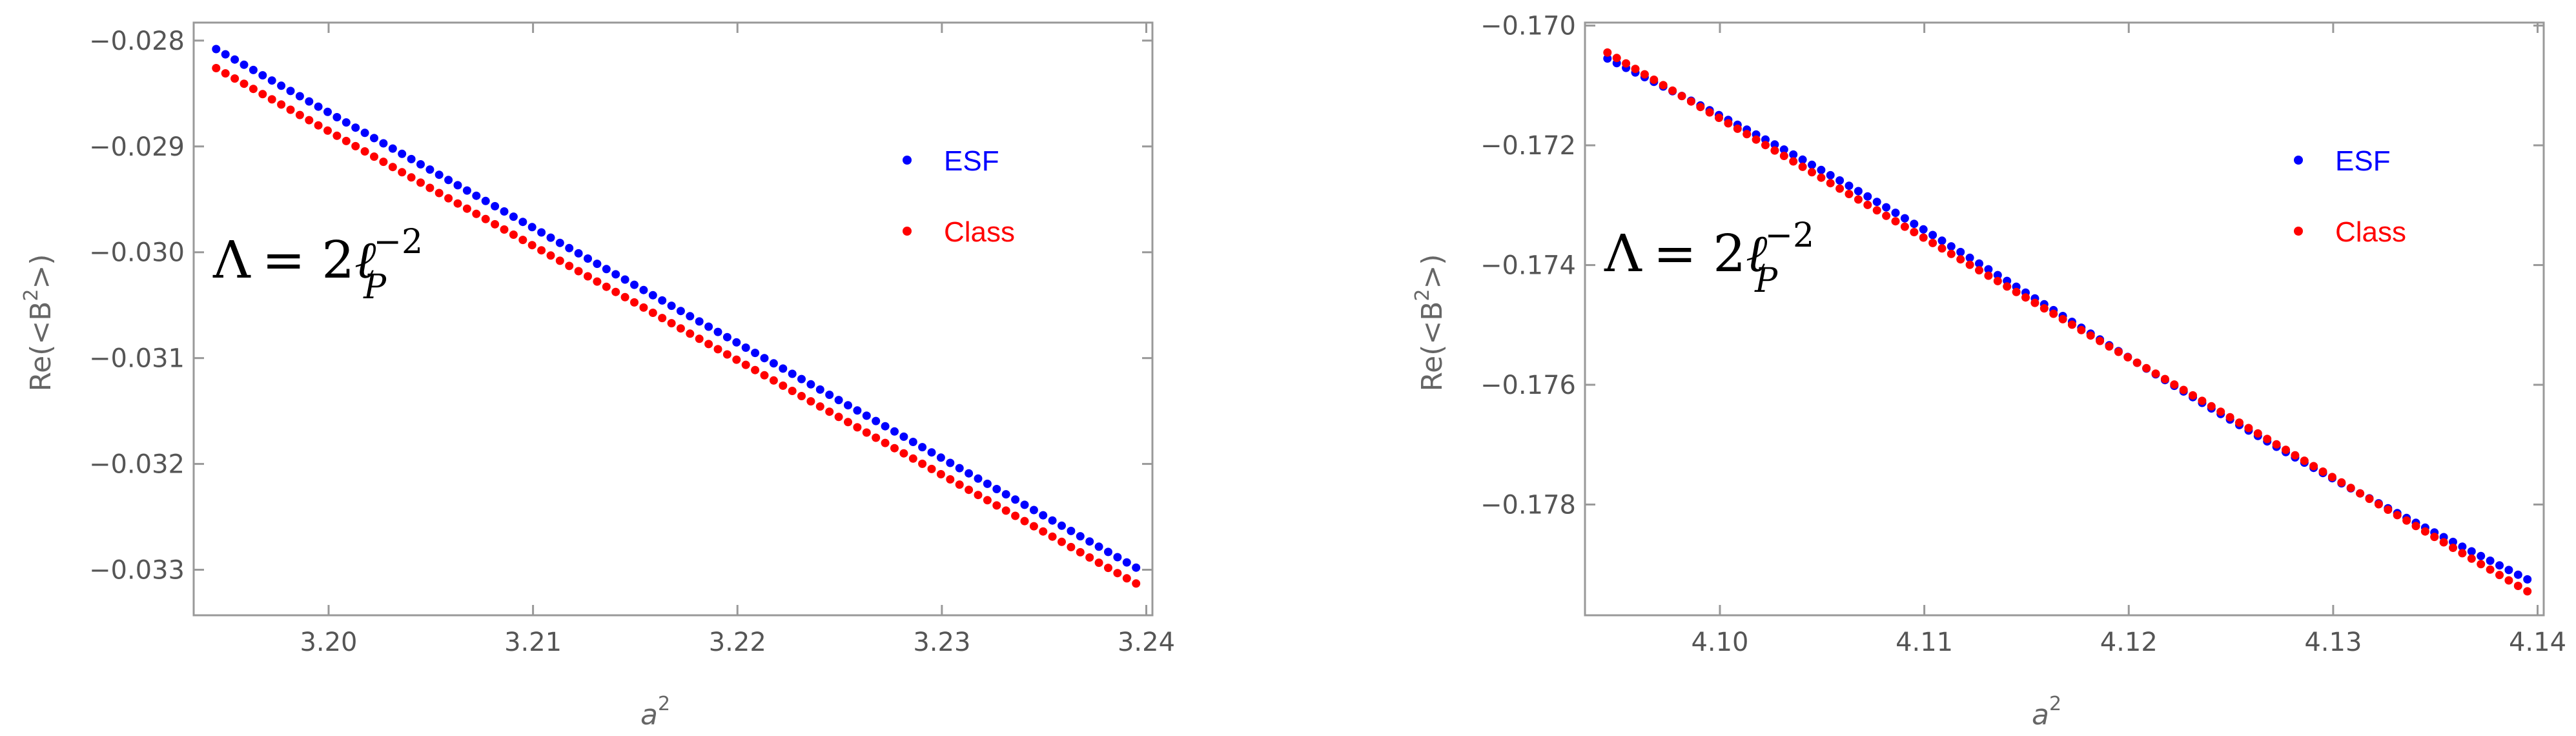 This screenshot has width=2576, height=736. Describe the element at coordinates (738, 642) in the screenshot. I see `x-tick-label: 3.22` at that location.